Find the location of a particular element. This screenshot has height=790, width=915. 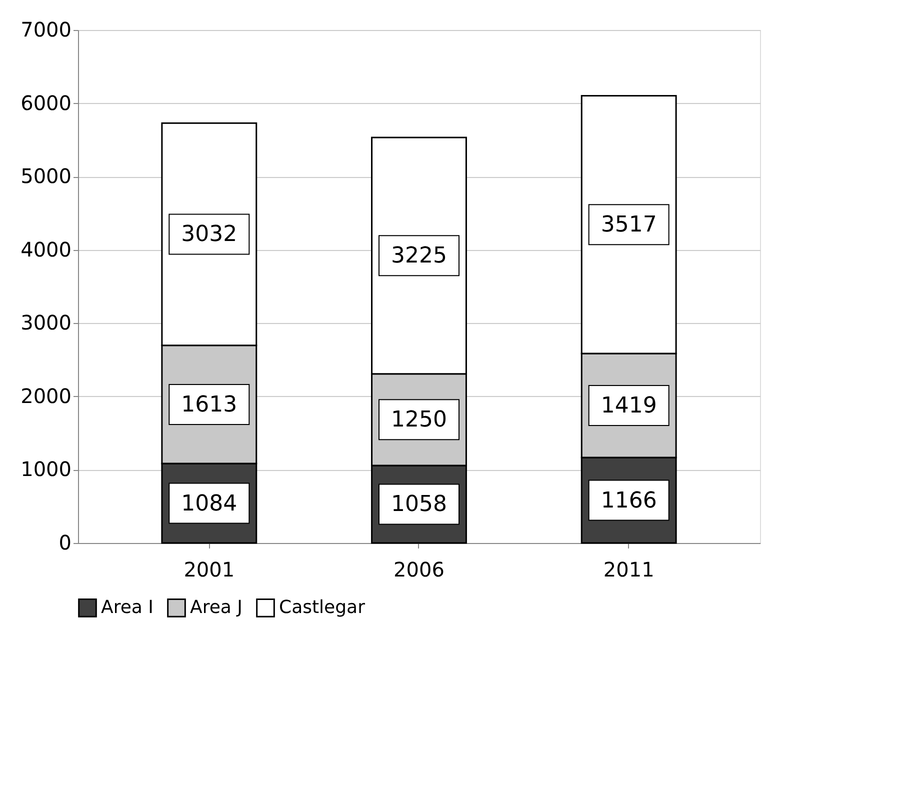

y-tick-label: 1000 is located at coordinates (46, 469).